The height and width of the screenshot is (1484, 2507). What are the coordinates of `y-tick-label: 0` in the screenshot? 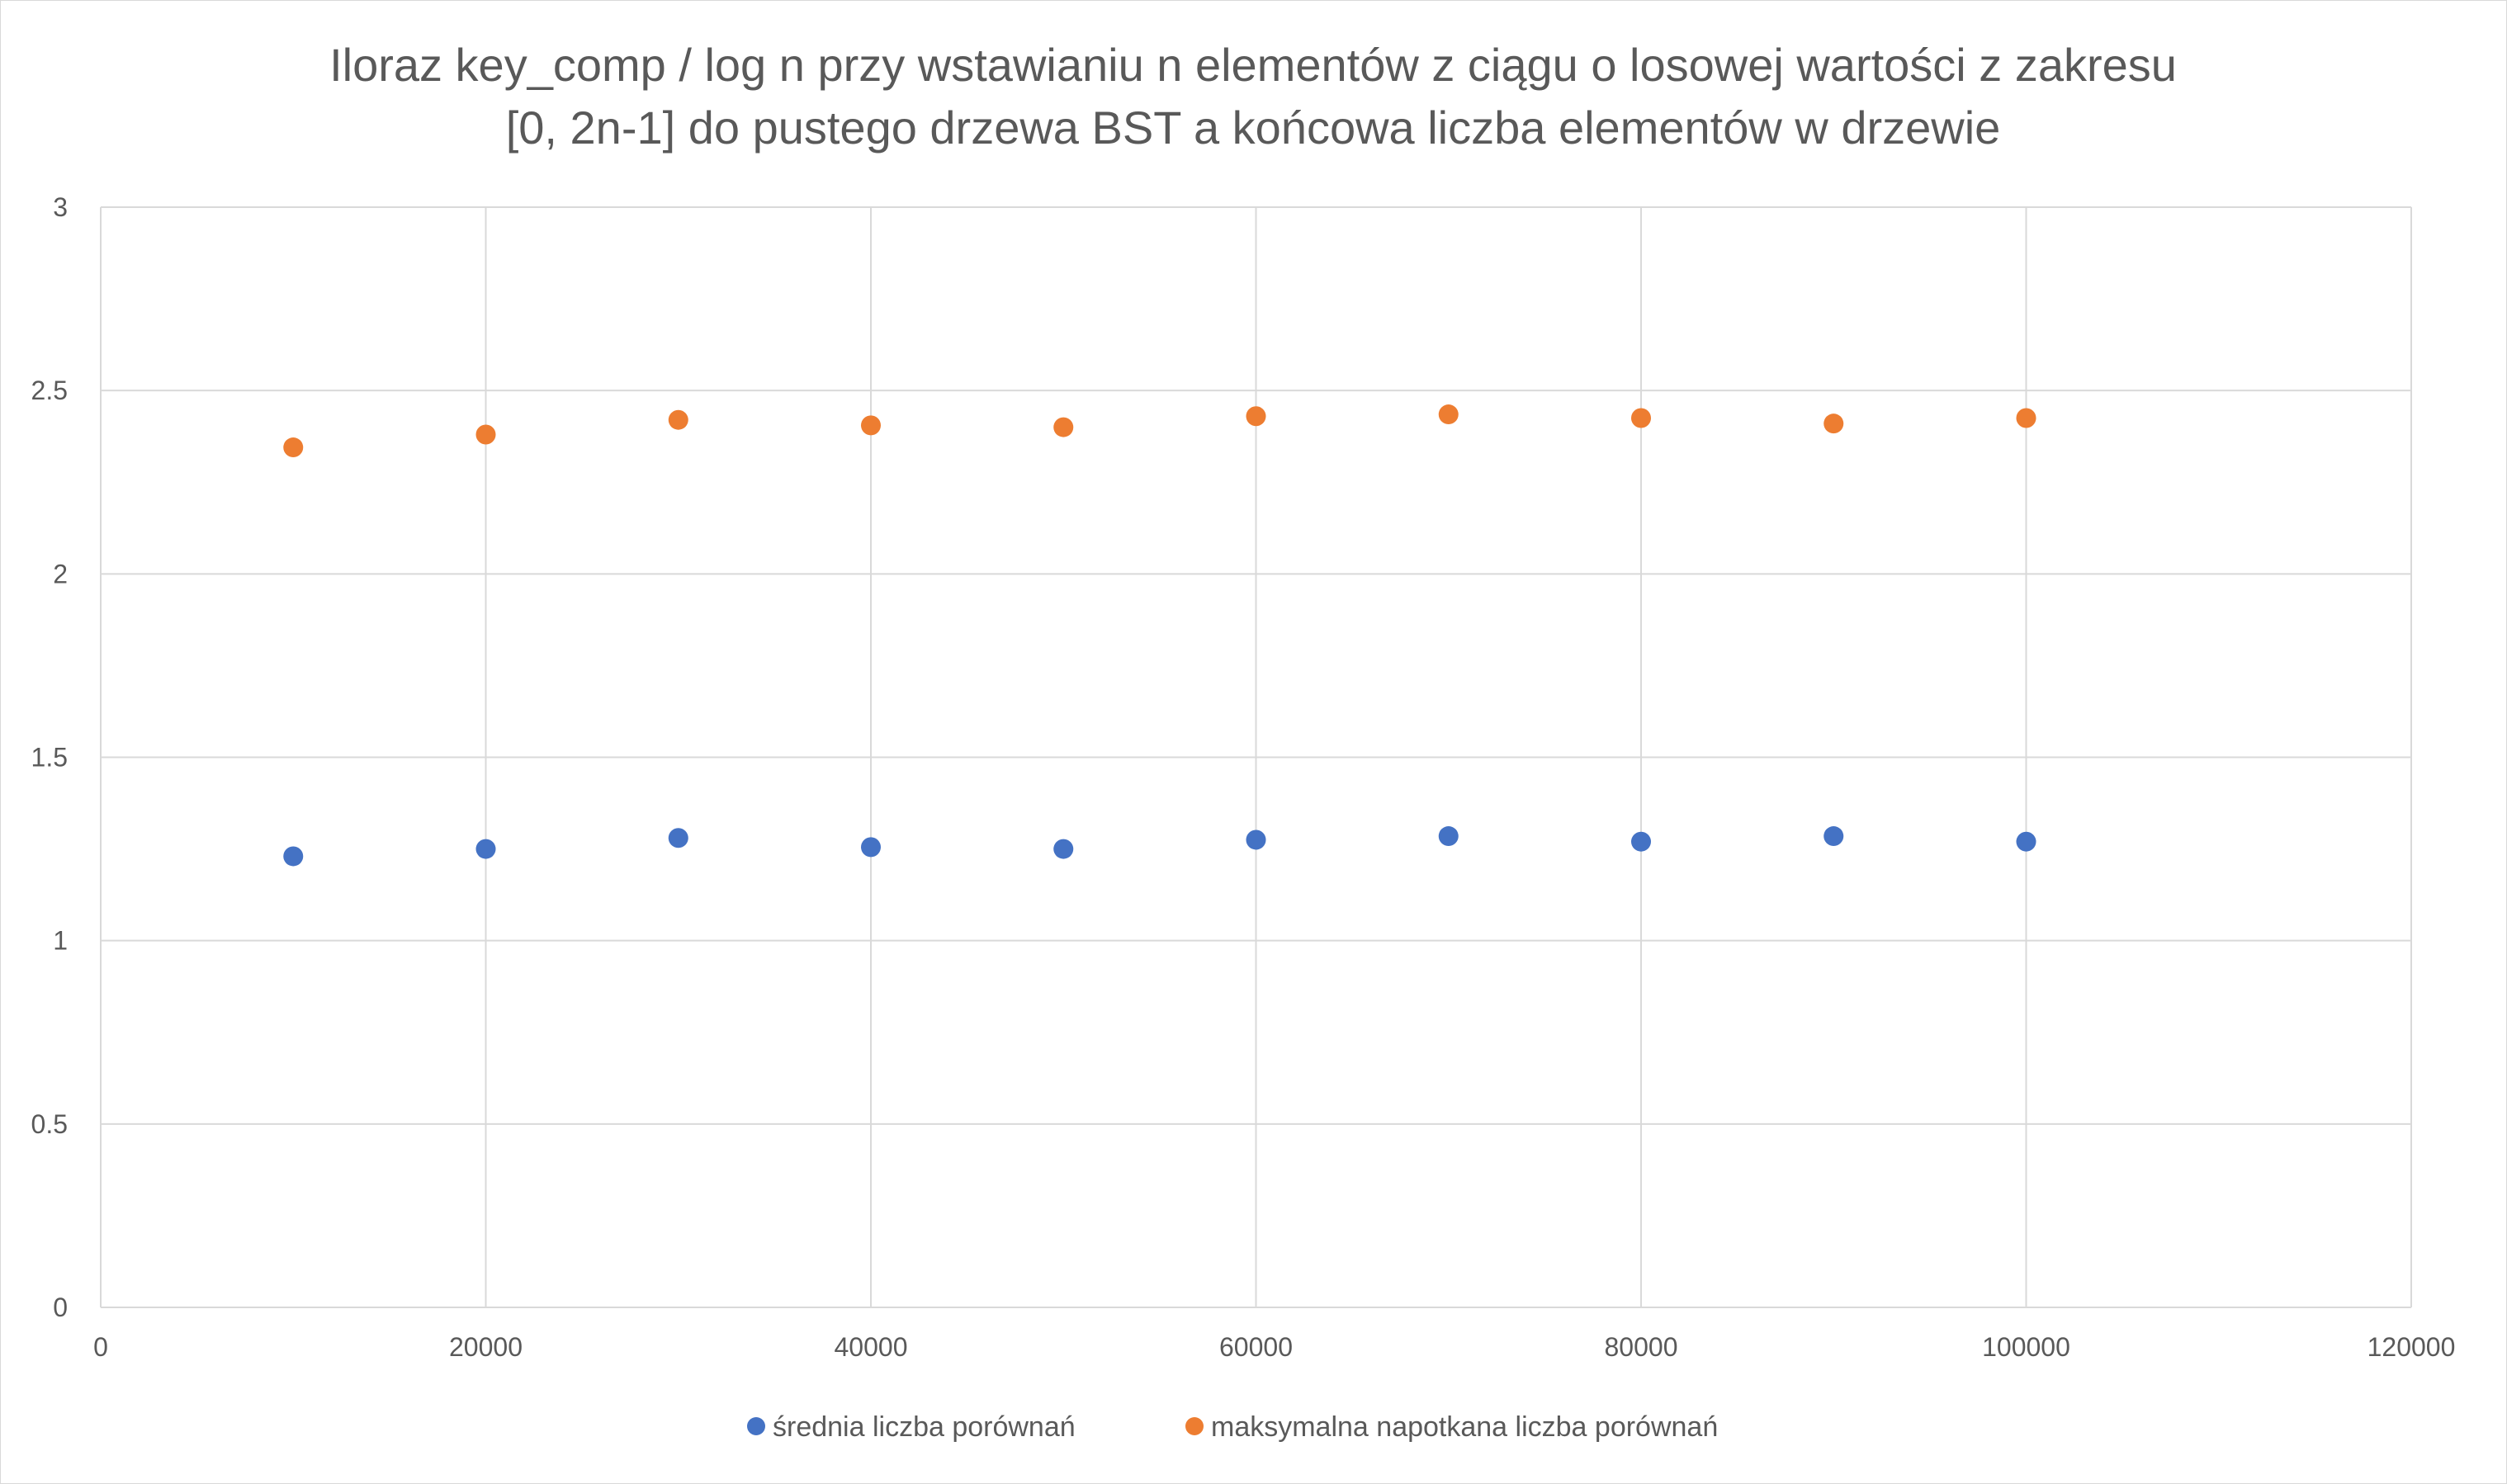 It's located at (60, 1307).